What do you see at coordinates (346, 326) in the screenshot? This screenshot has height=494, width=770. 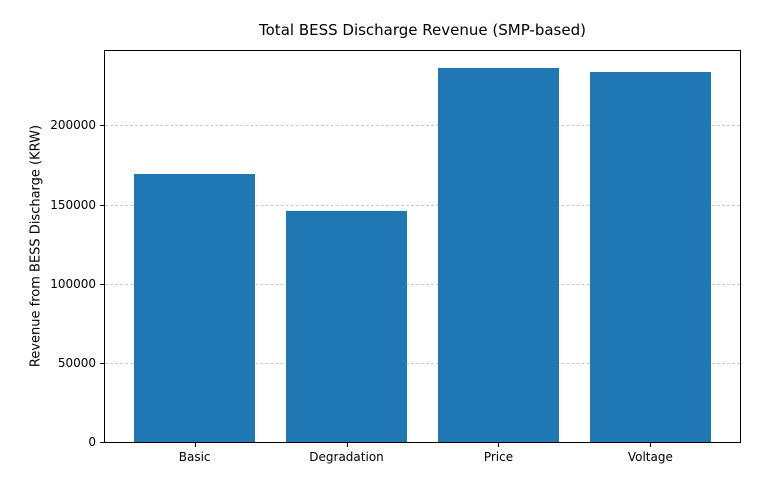 I see `bar-degradation` at bounding box center [346, 326].